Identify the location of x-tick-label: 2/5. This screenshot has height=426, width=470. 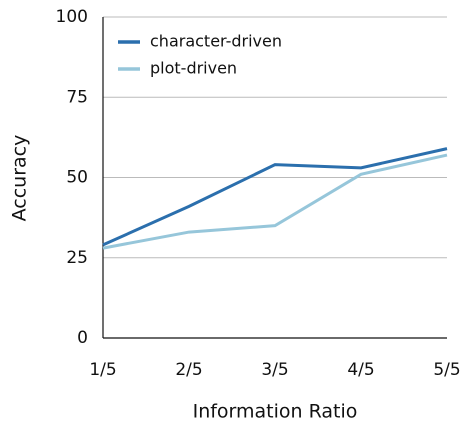
(188, 370).